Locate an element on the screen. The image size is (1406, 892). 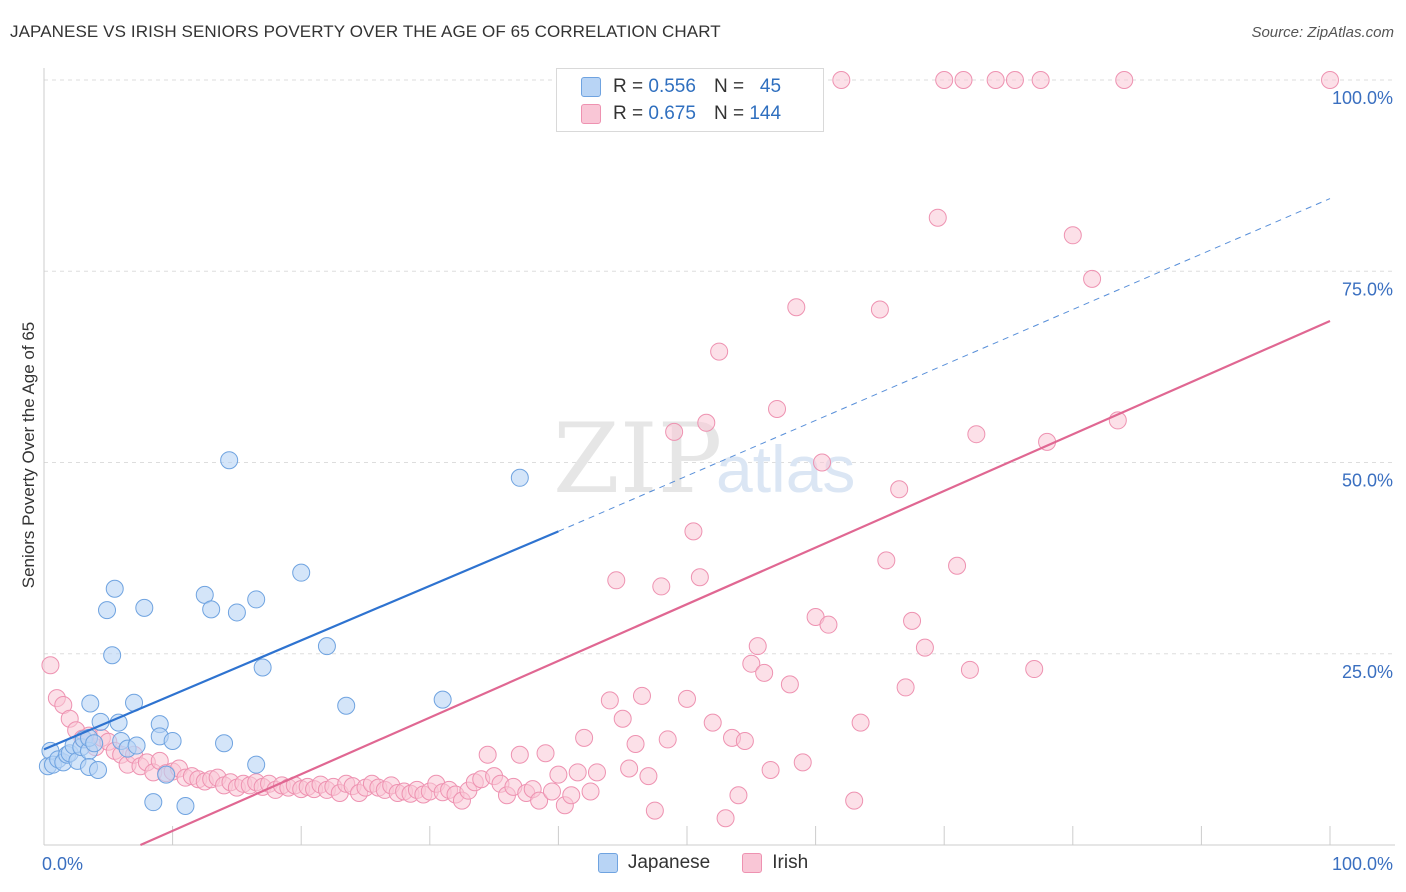
watermark-zip: ZIP is located at coordinates (637, 459).